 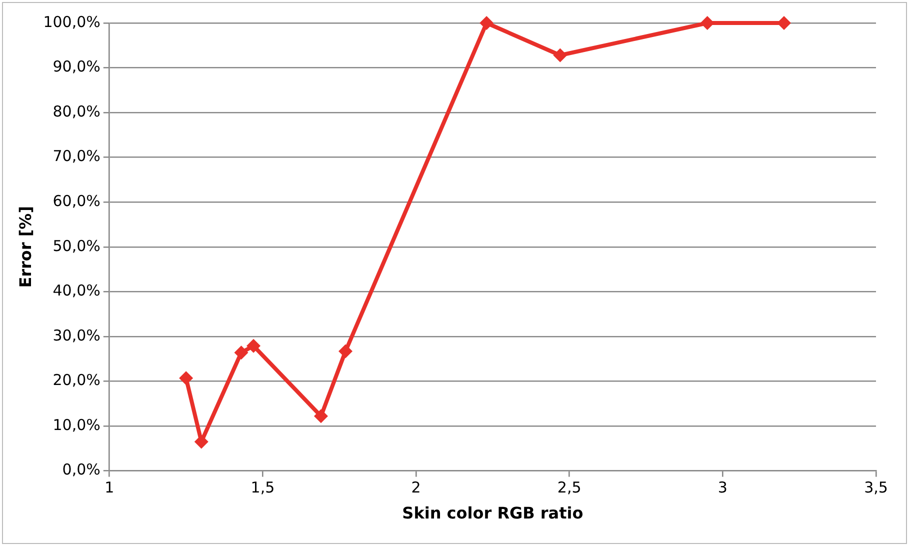 I want to click on x-tick-label: 1, so click(x=109, y=487).